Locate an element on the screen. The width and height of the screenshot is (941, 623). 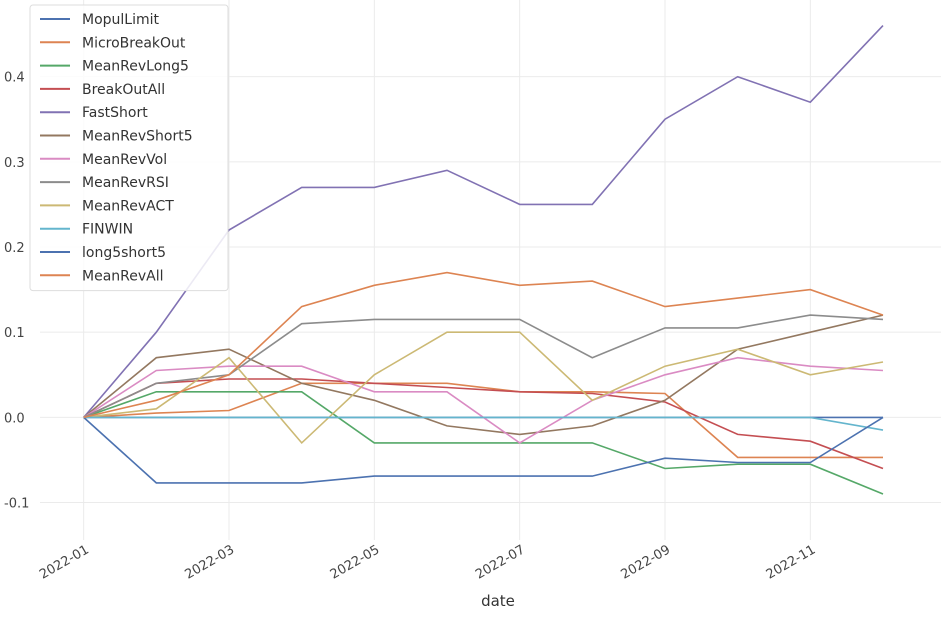
y-tick-label: 0.1 is located at coordinates (14, 333).